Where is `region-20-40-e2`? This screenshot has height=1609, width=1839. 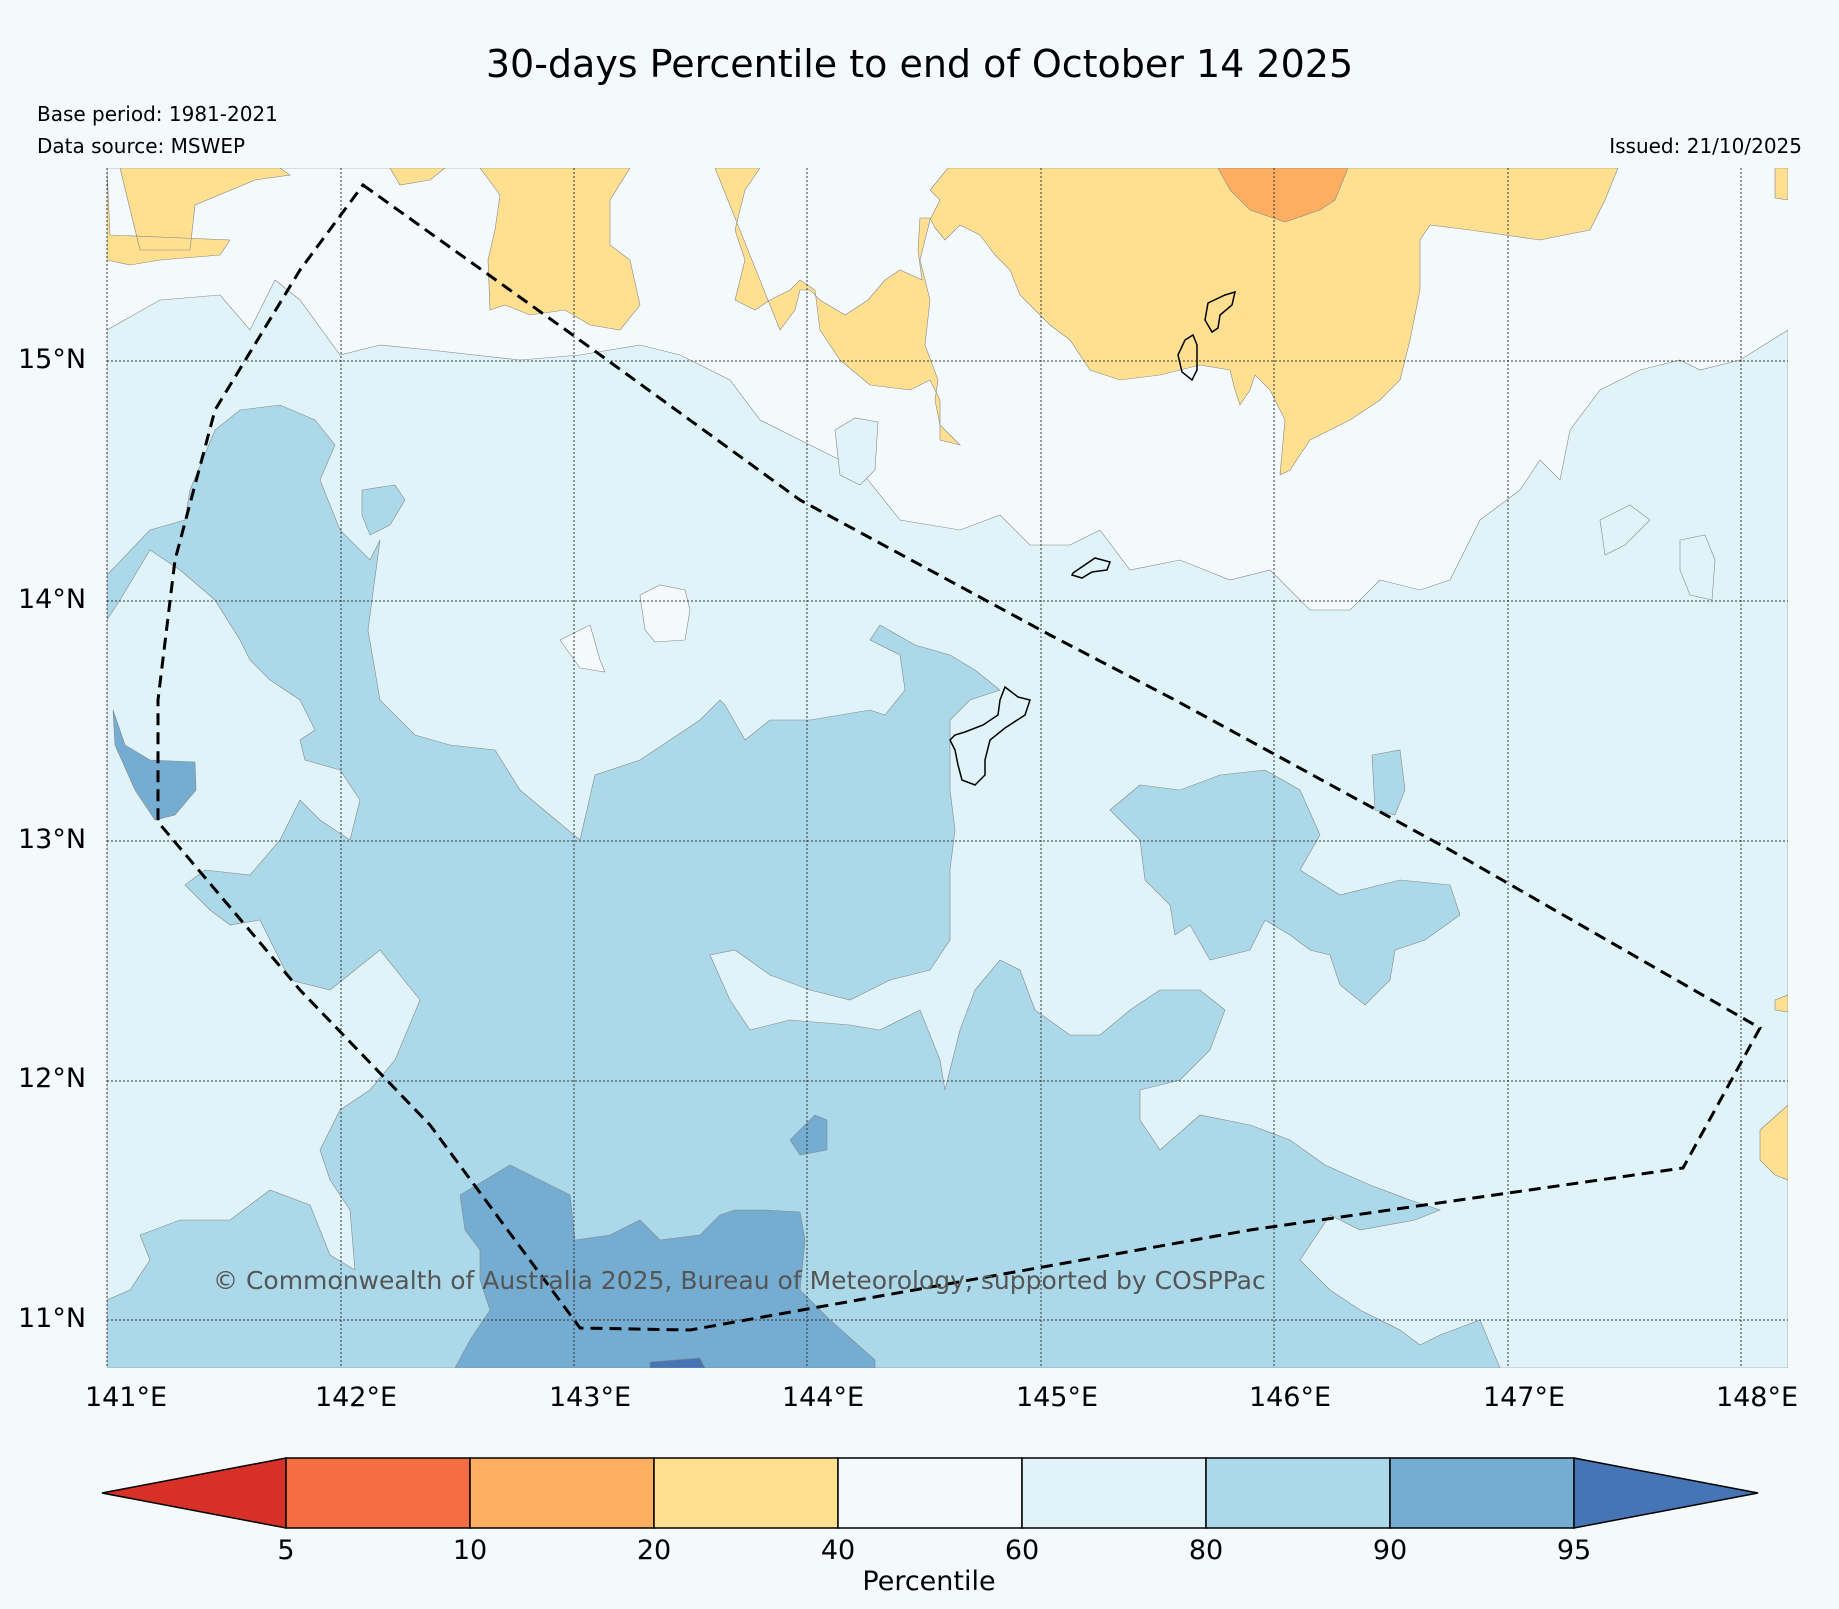
region-20-40-e2 is located at coordinates (1781, 1003).